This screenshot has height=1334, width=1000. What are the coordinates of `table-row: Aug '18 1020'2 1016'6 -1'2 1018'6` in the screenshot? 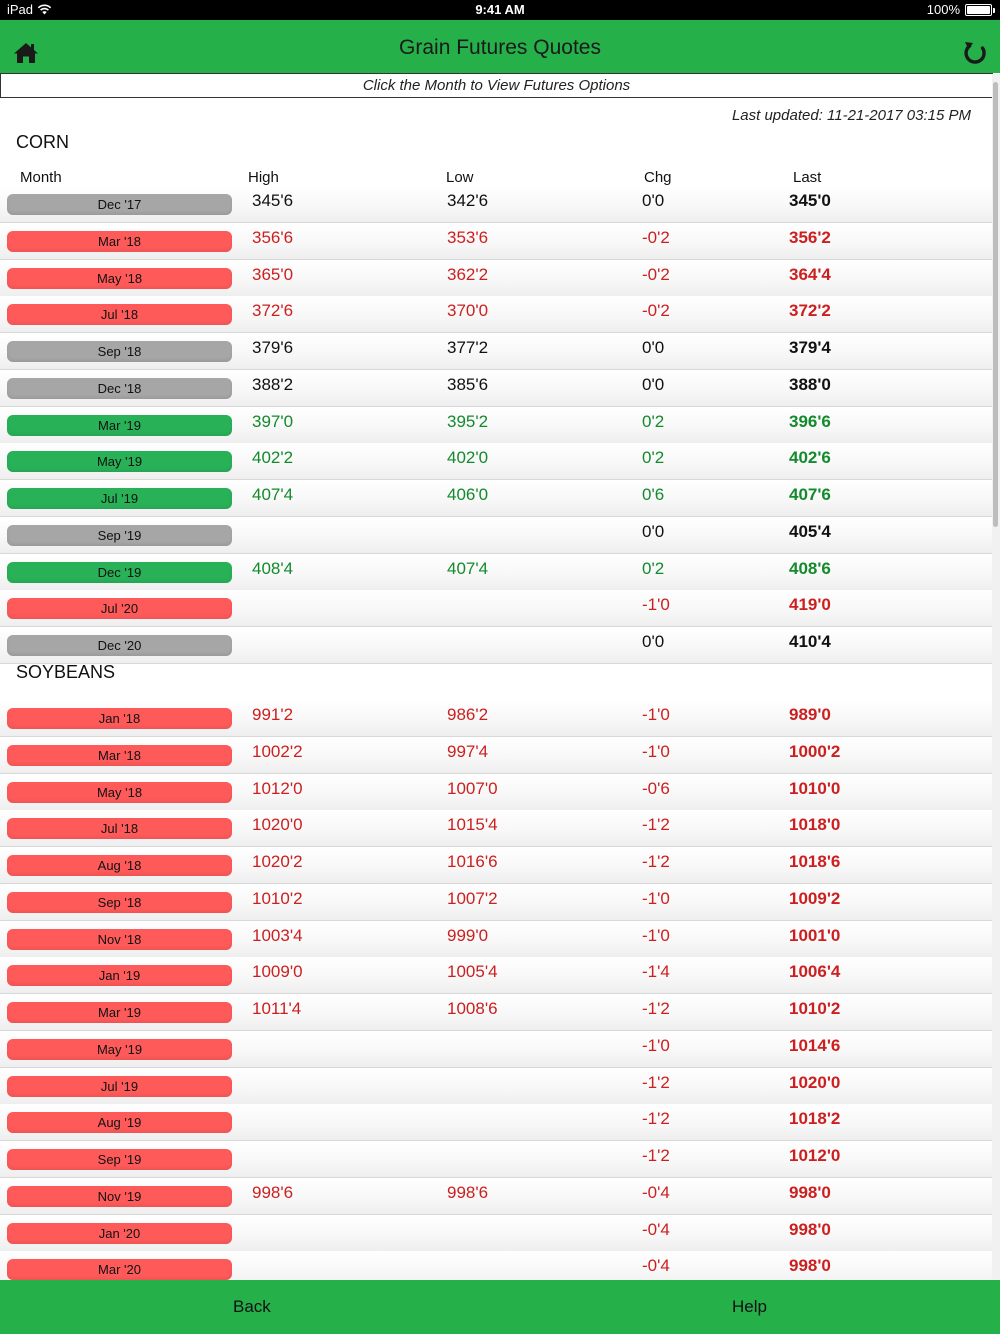 It's located at (496, 865).